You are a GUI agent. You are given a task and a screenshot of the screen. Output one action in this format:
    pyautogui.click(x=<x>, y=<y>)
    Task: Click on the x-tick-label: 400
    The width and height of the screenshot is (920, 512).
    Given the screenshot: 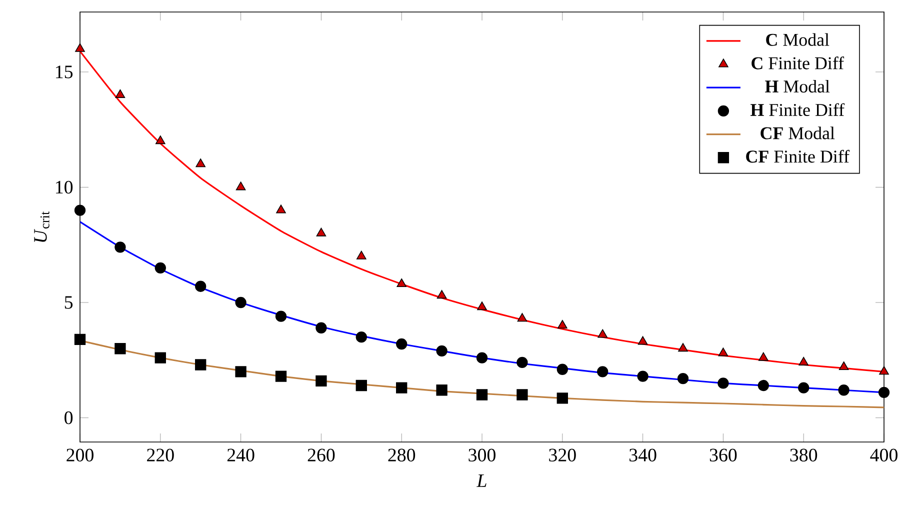 What is the action you would take?
    pyautogui.click(x=884, y=455)
    